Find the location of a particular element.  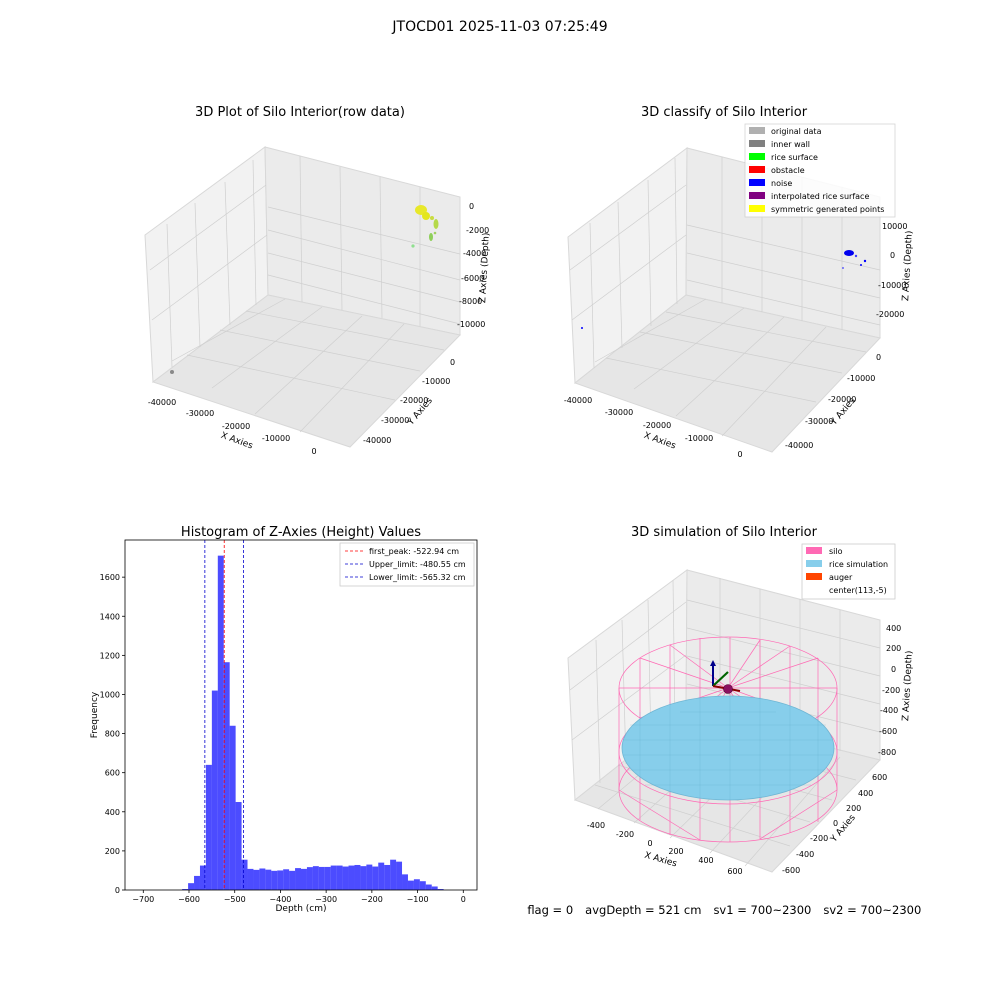

raw-x-tick: -40000 is located at coordinates (162, 402).